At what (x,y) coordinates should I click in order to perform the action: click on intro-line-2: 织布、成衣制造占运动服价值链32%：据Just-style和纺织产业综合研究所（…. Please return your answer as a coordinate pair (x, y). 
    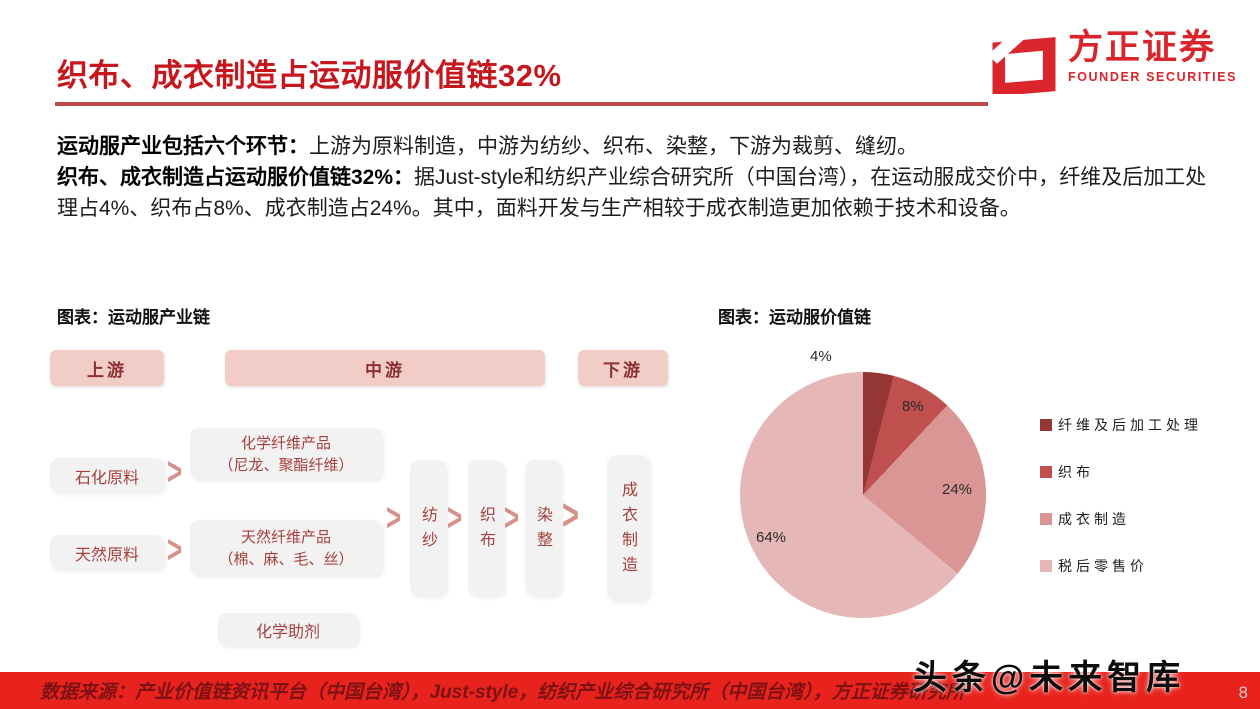
    Looking at the image, I should click on (633, 193).